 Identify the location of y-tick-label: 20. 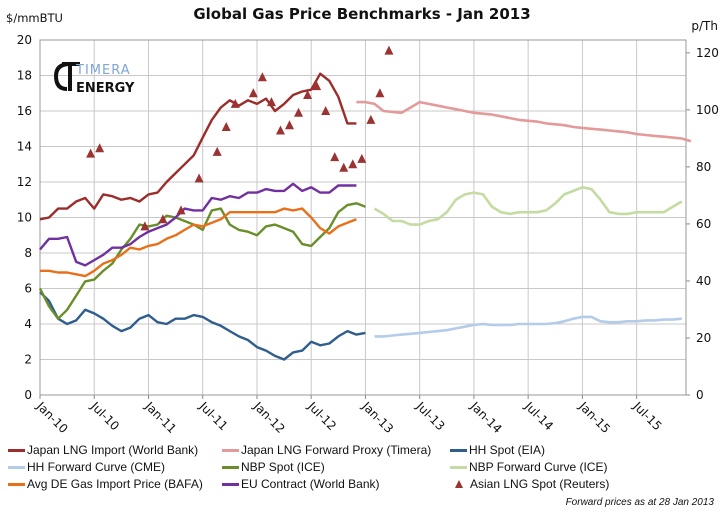
(24, 40).